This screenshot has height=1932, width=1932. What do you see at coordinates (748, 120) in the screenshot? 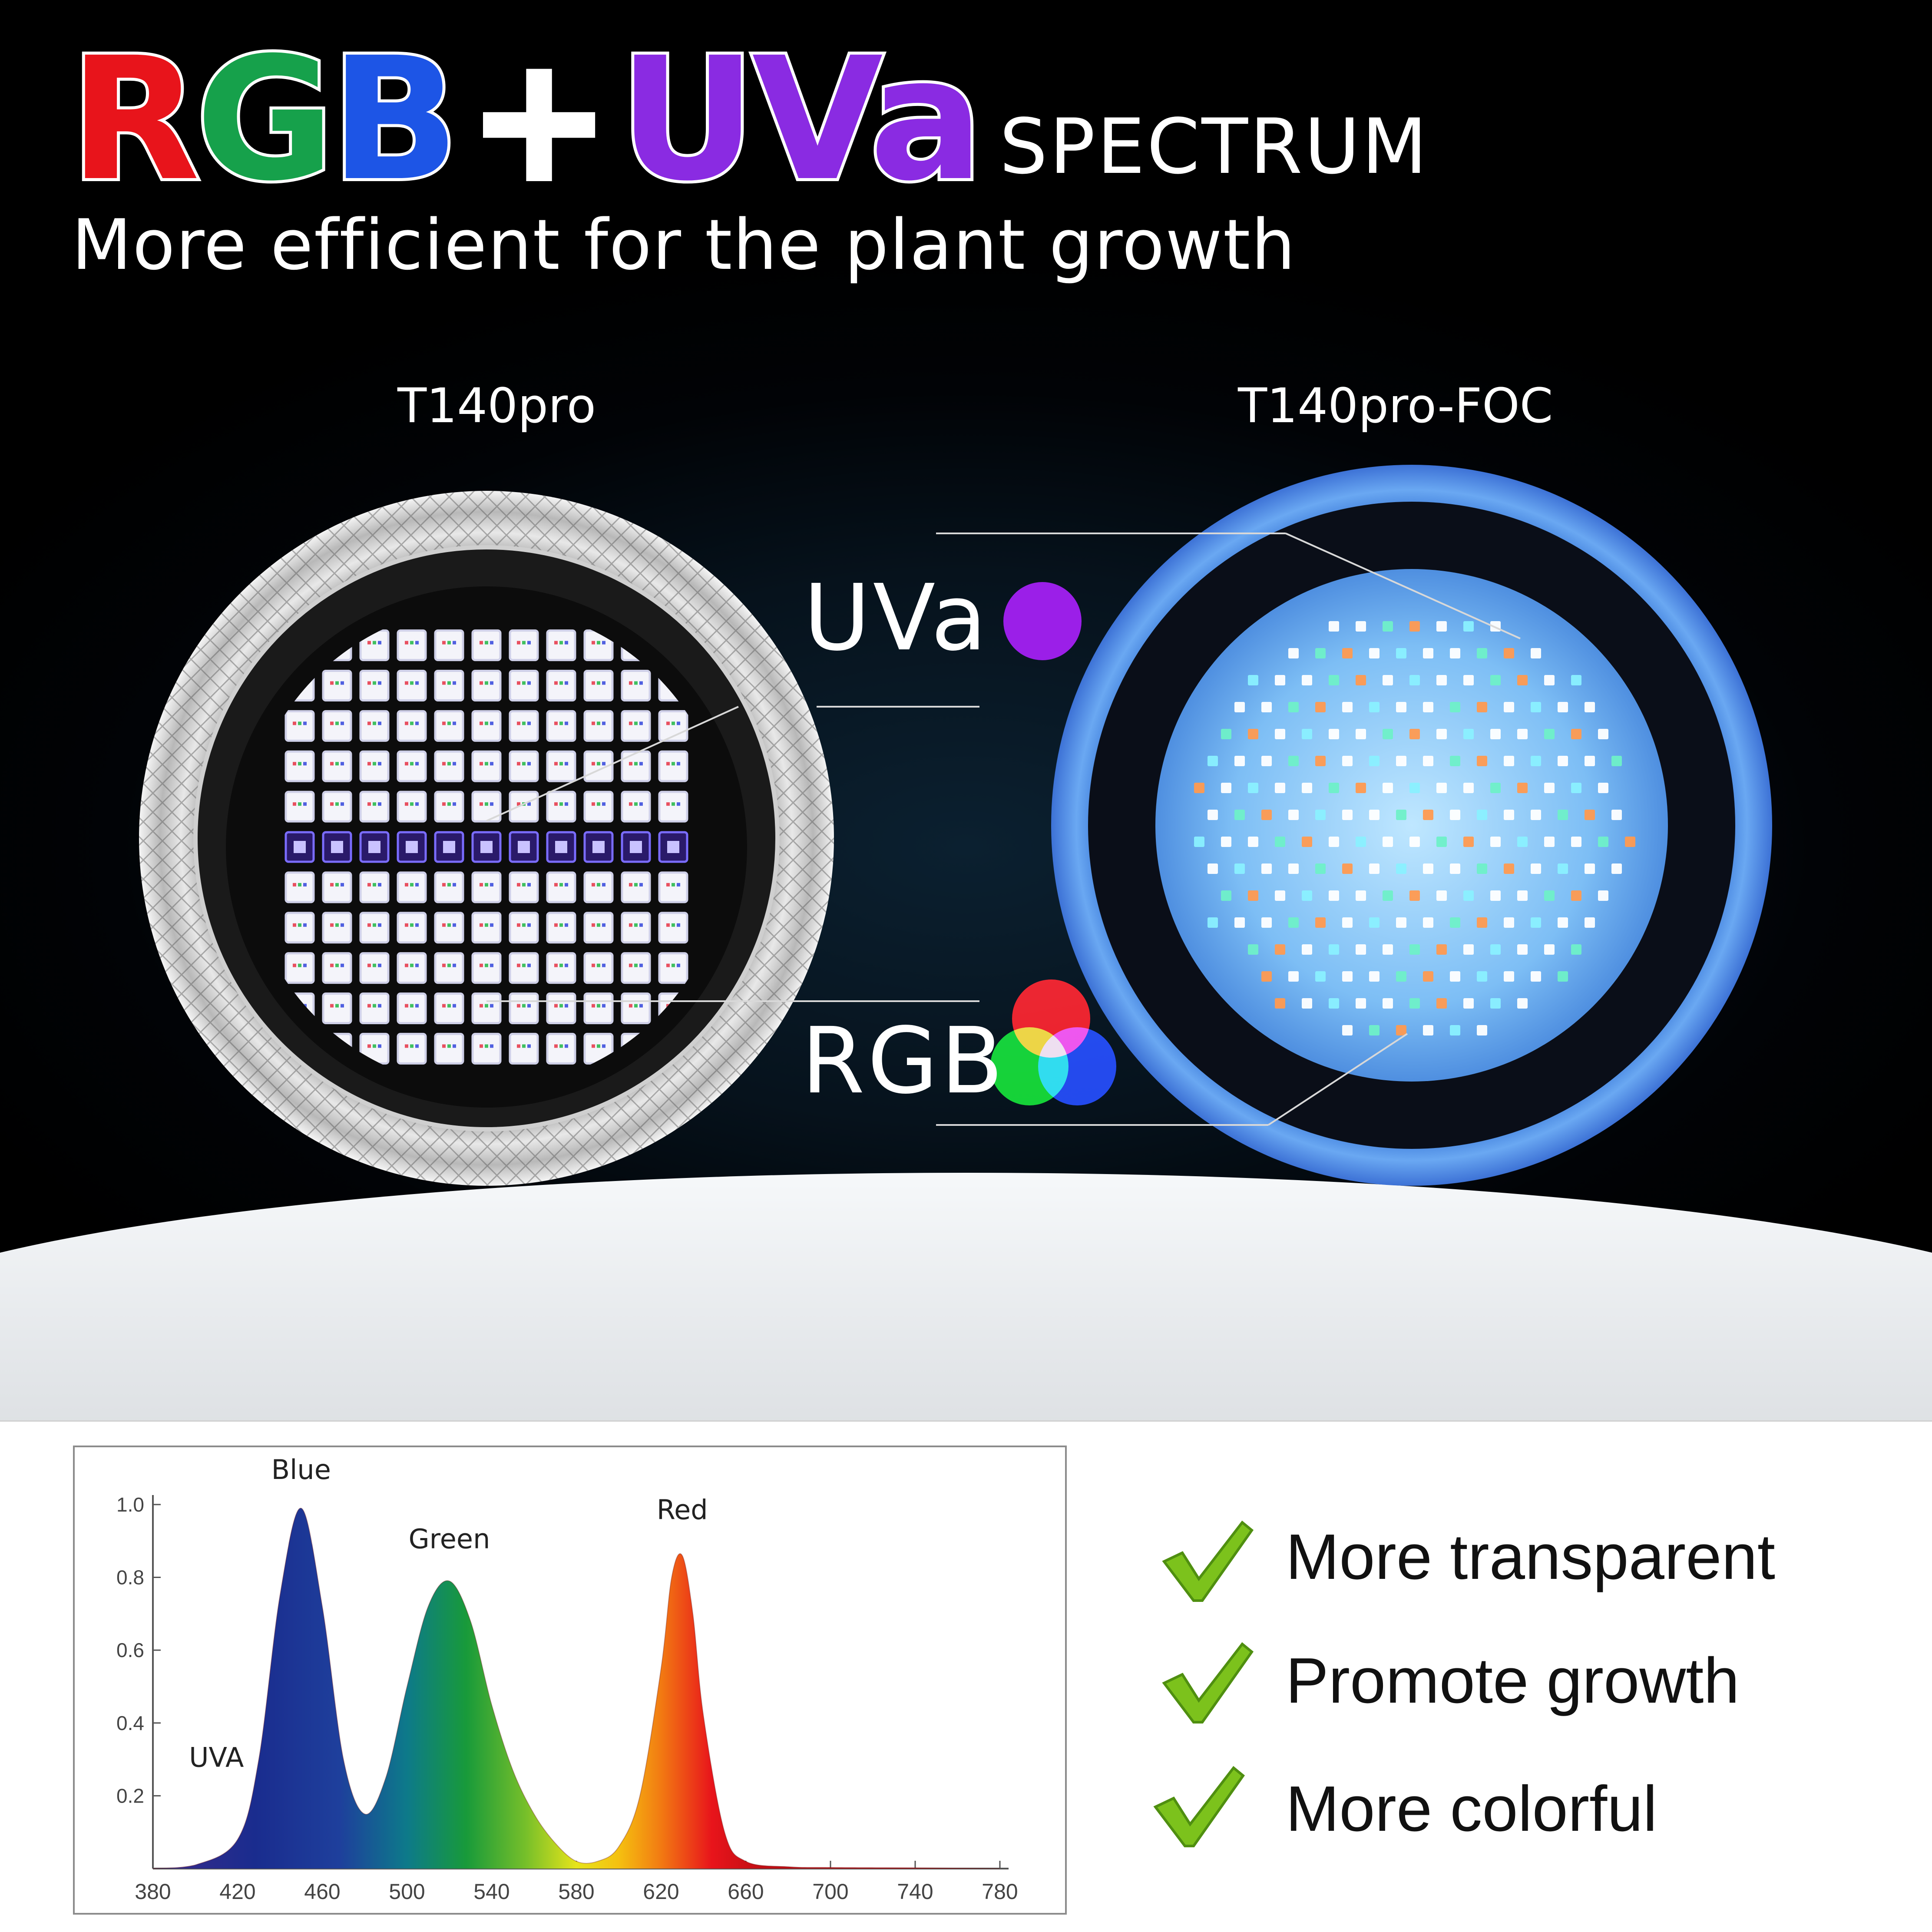
I see `headline: R G B + UVa SPECTRUM` at bounding box center [748, 120].